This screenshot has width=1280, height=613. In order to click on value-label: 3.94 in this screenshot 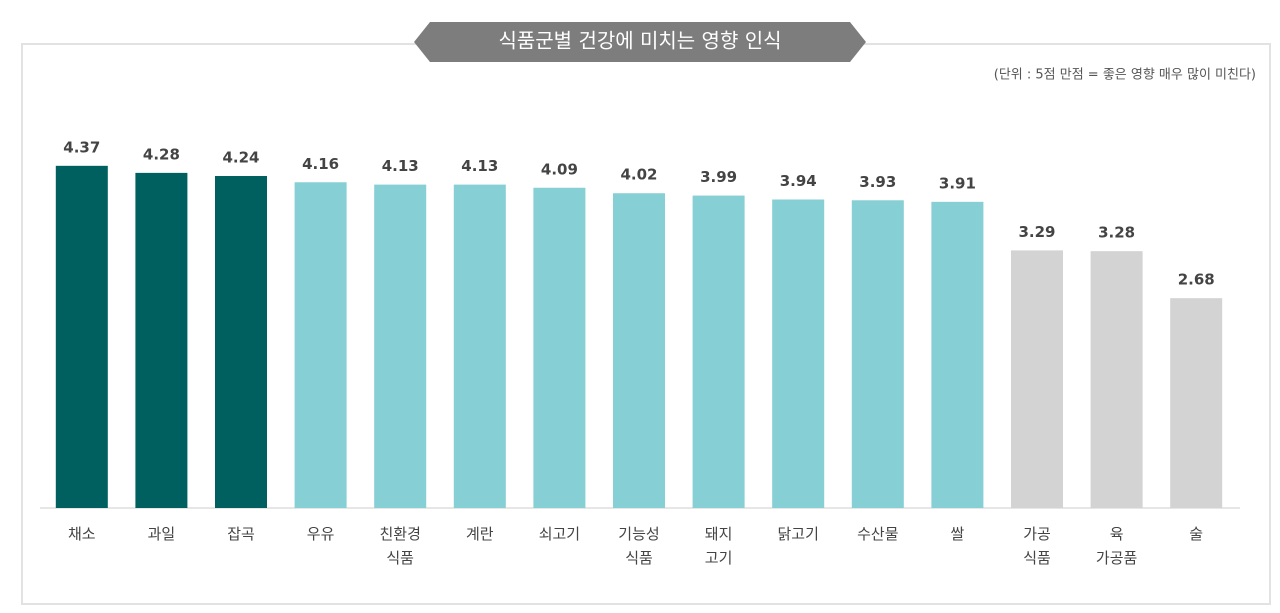, I will do `click(798, 181)`.